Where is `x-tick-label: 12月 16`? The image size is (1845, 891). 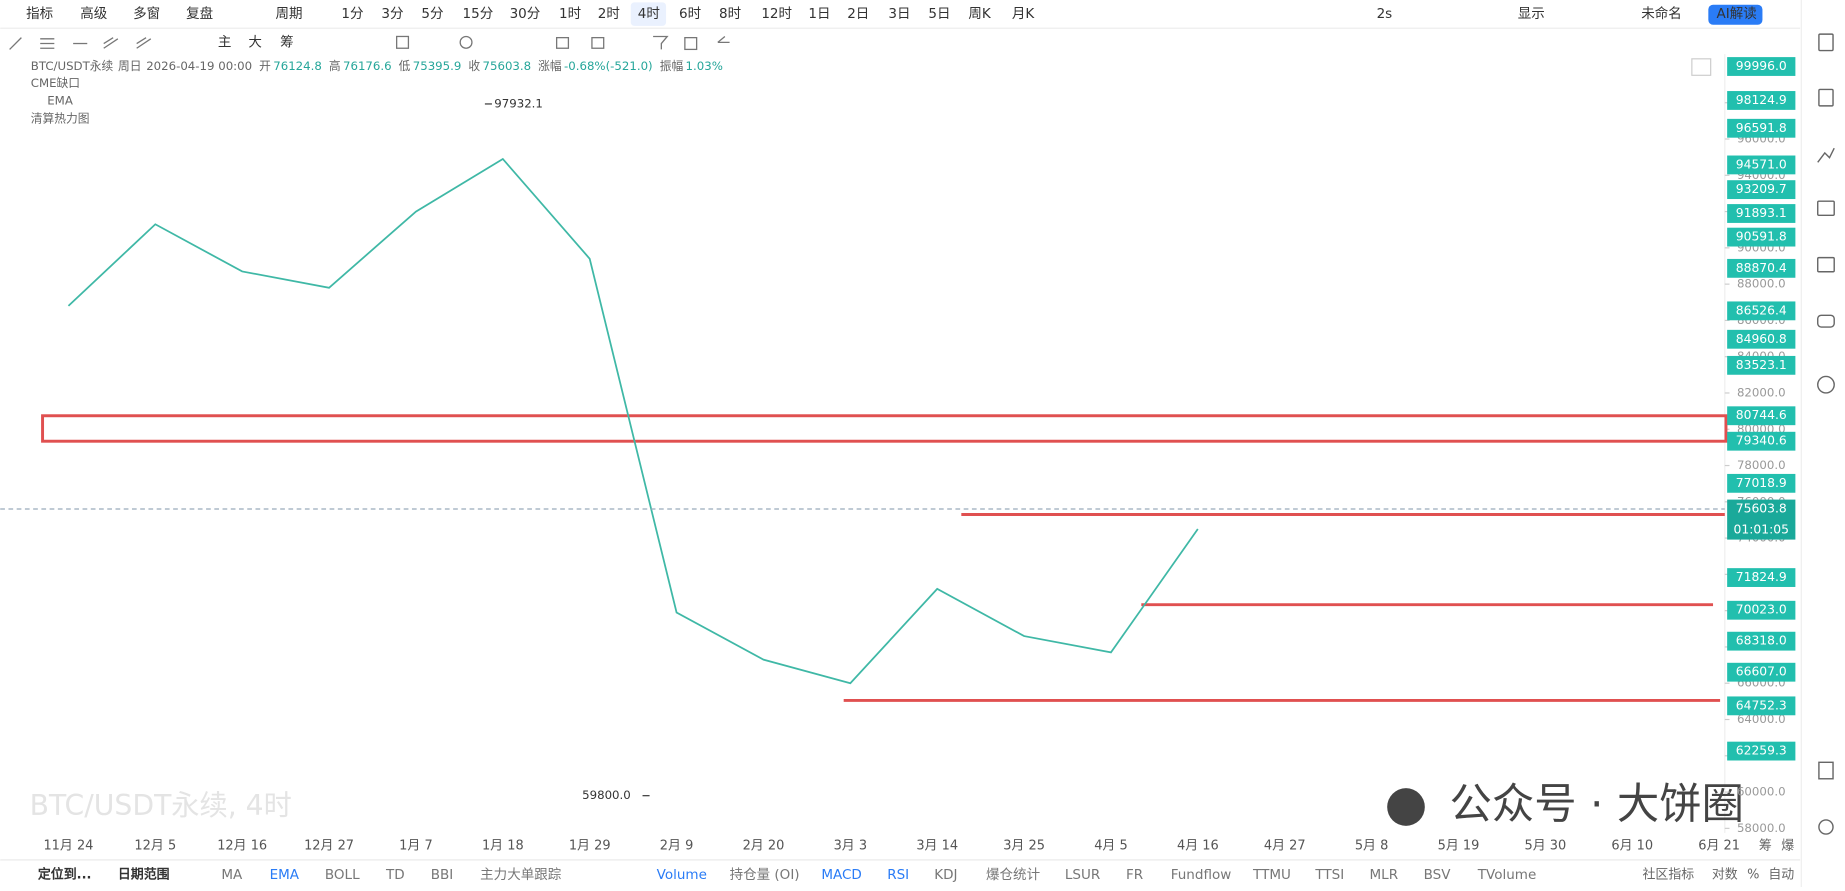
x-tick-label: 12月 16 is located at coordinates (242, 845).